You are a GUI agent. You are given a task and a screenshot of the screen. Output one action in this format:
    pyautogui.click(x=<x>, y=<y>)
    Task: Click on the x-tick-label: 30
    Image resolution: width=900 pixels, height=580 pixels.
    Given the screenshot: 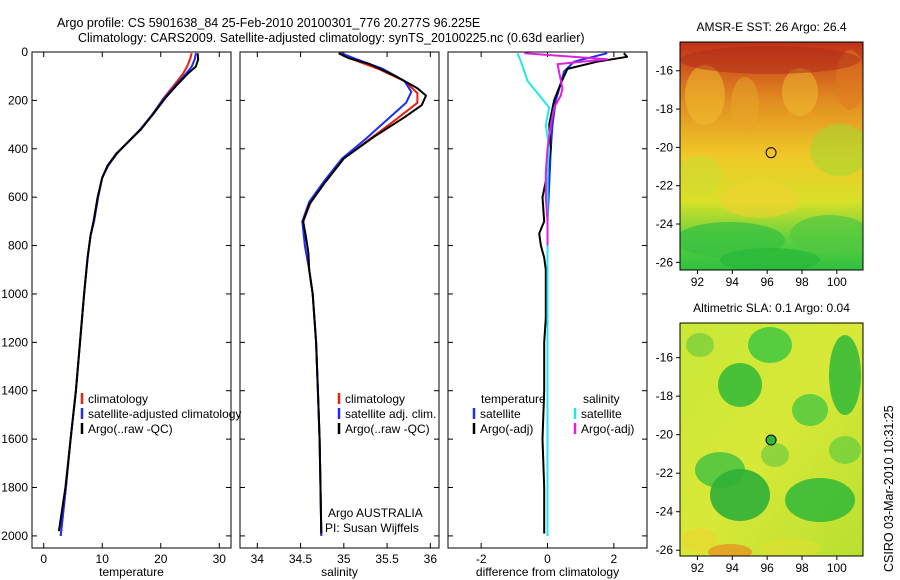 What is the action you would take?
    pyautogui.click(x=220, y=559)
    